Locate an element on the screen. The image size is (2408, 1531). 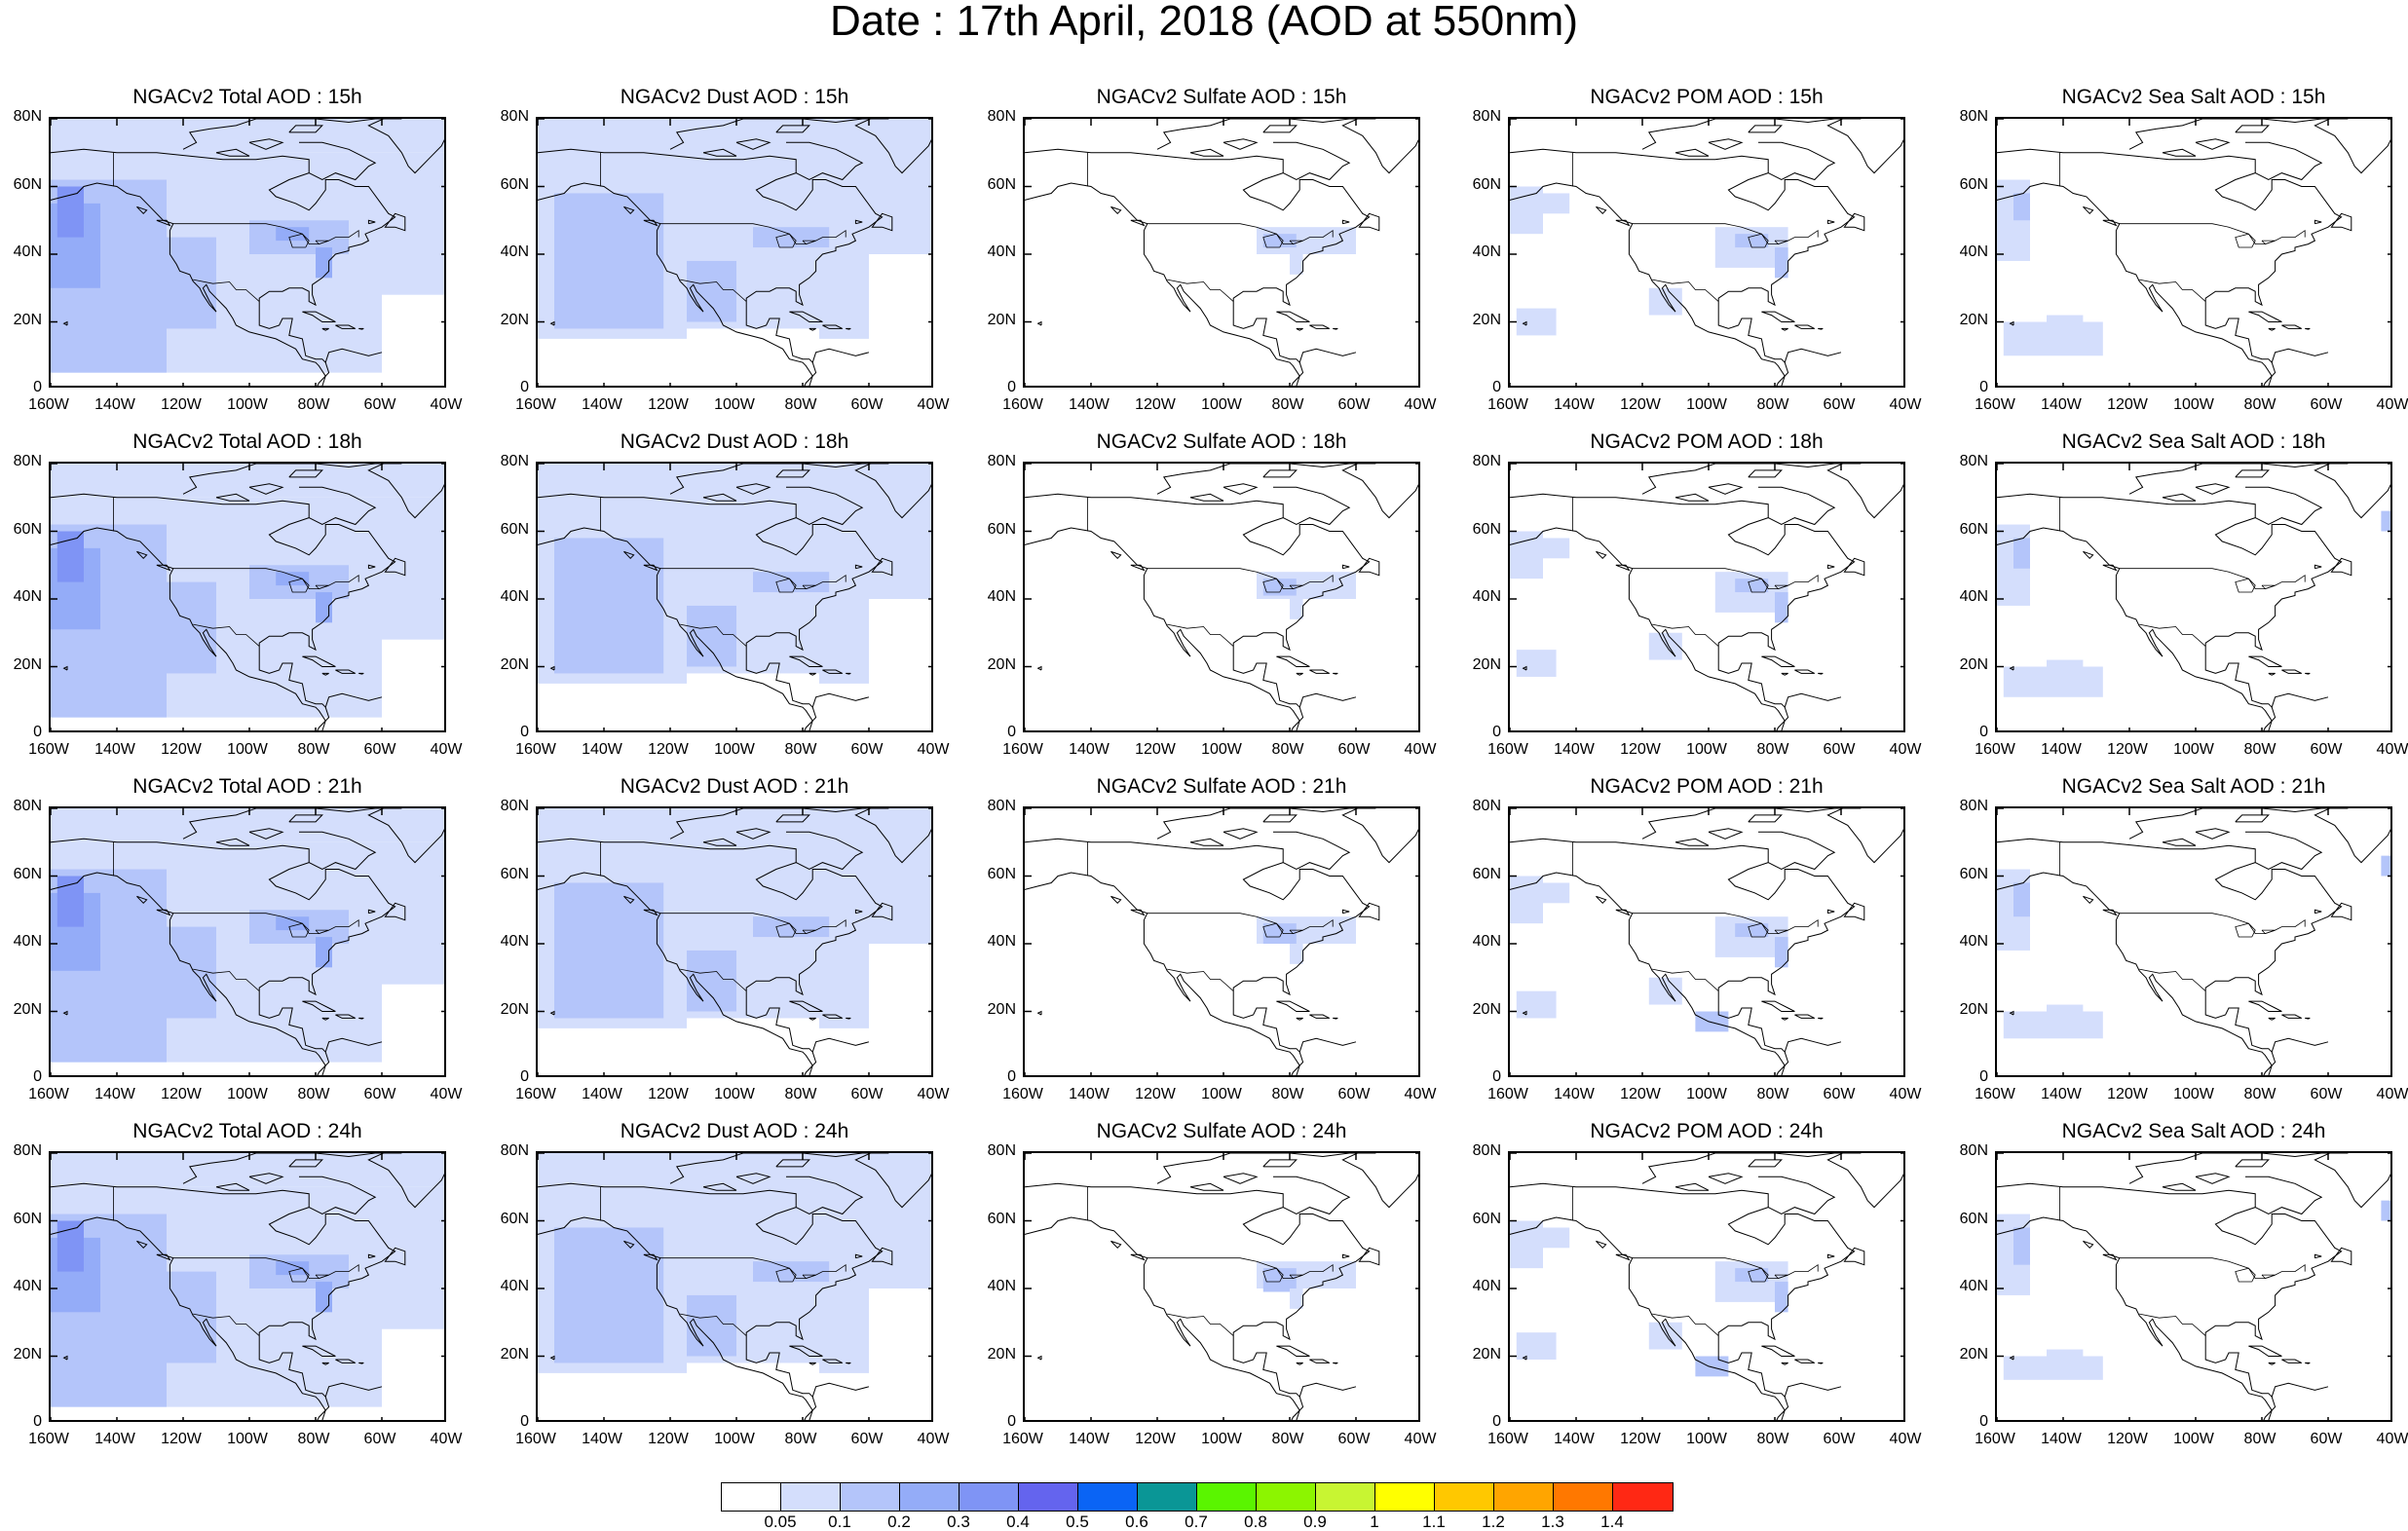
panel-title: NGACv2 Sulfate AOD : 18h is located at coordinates (1221, 441).